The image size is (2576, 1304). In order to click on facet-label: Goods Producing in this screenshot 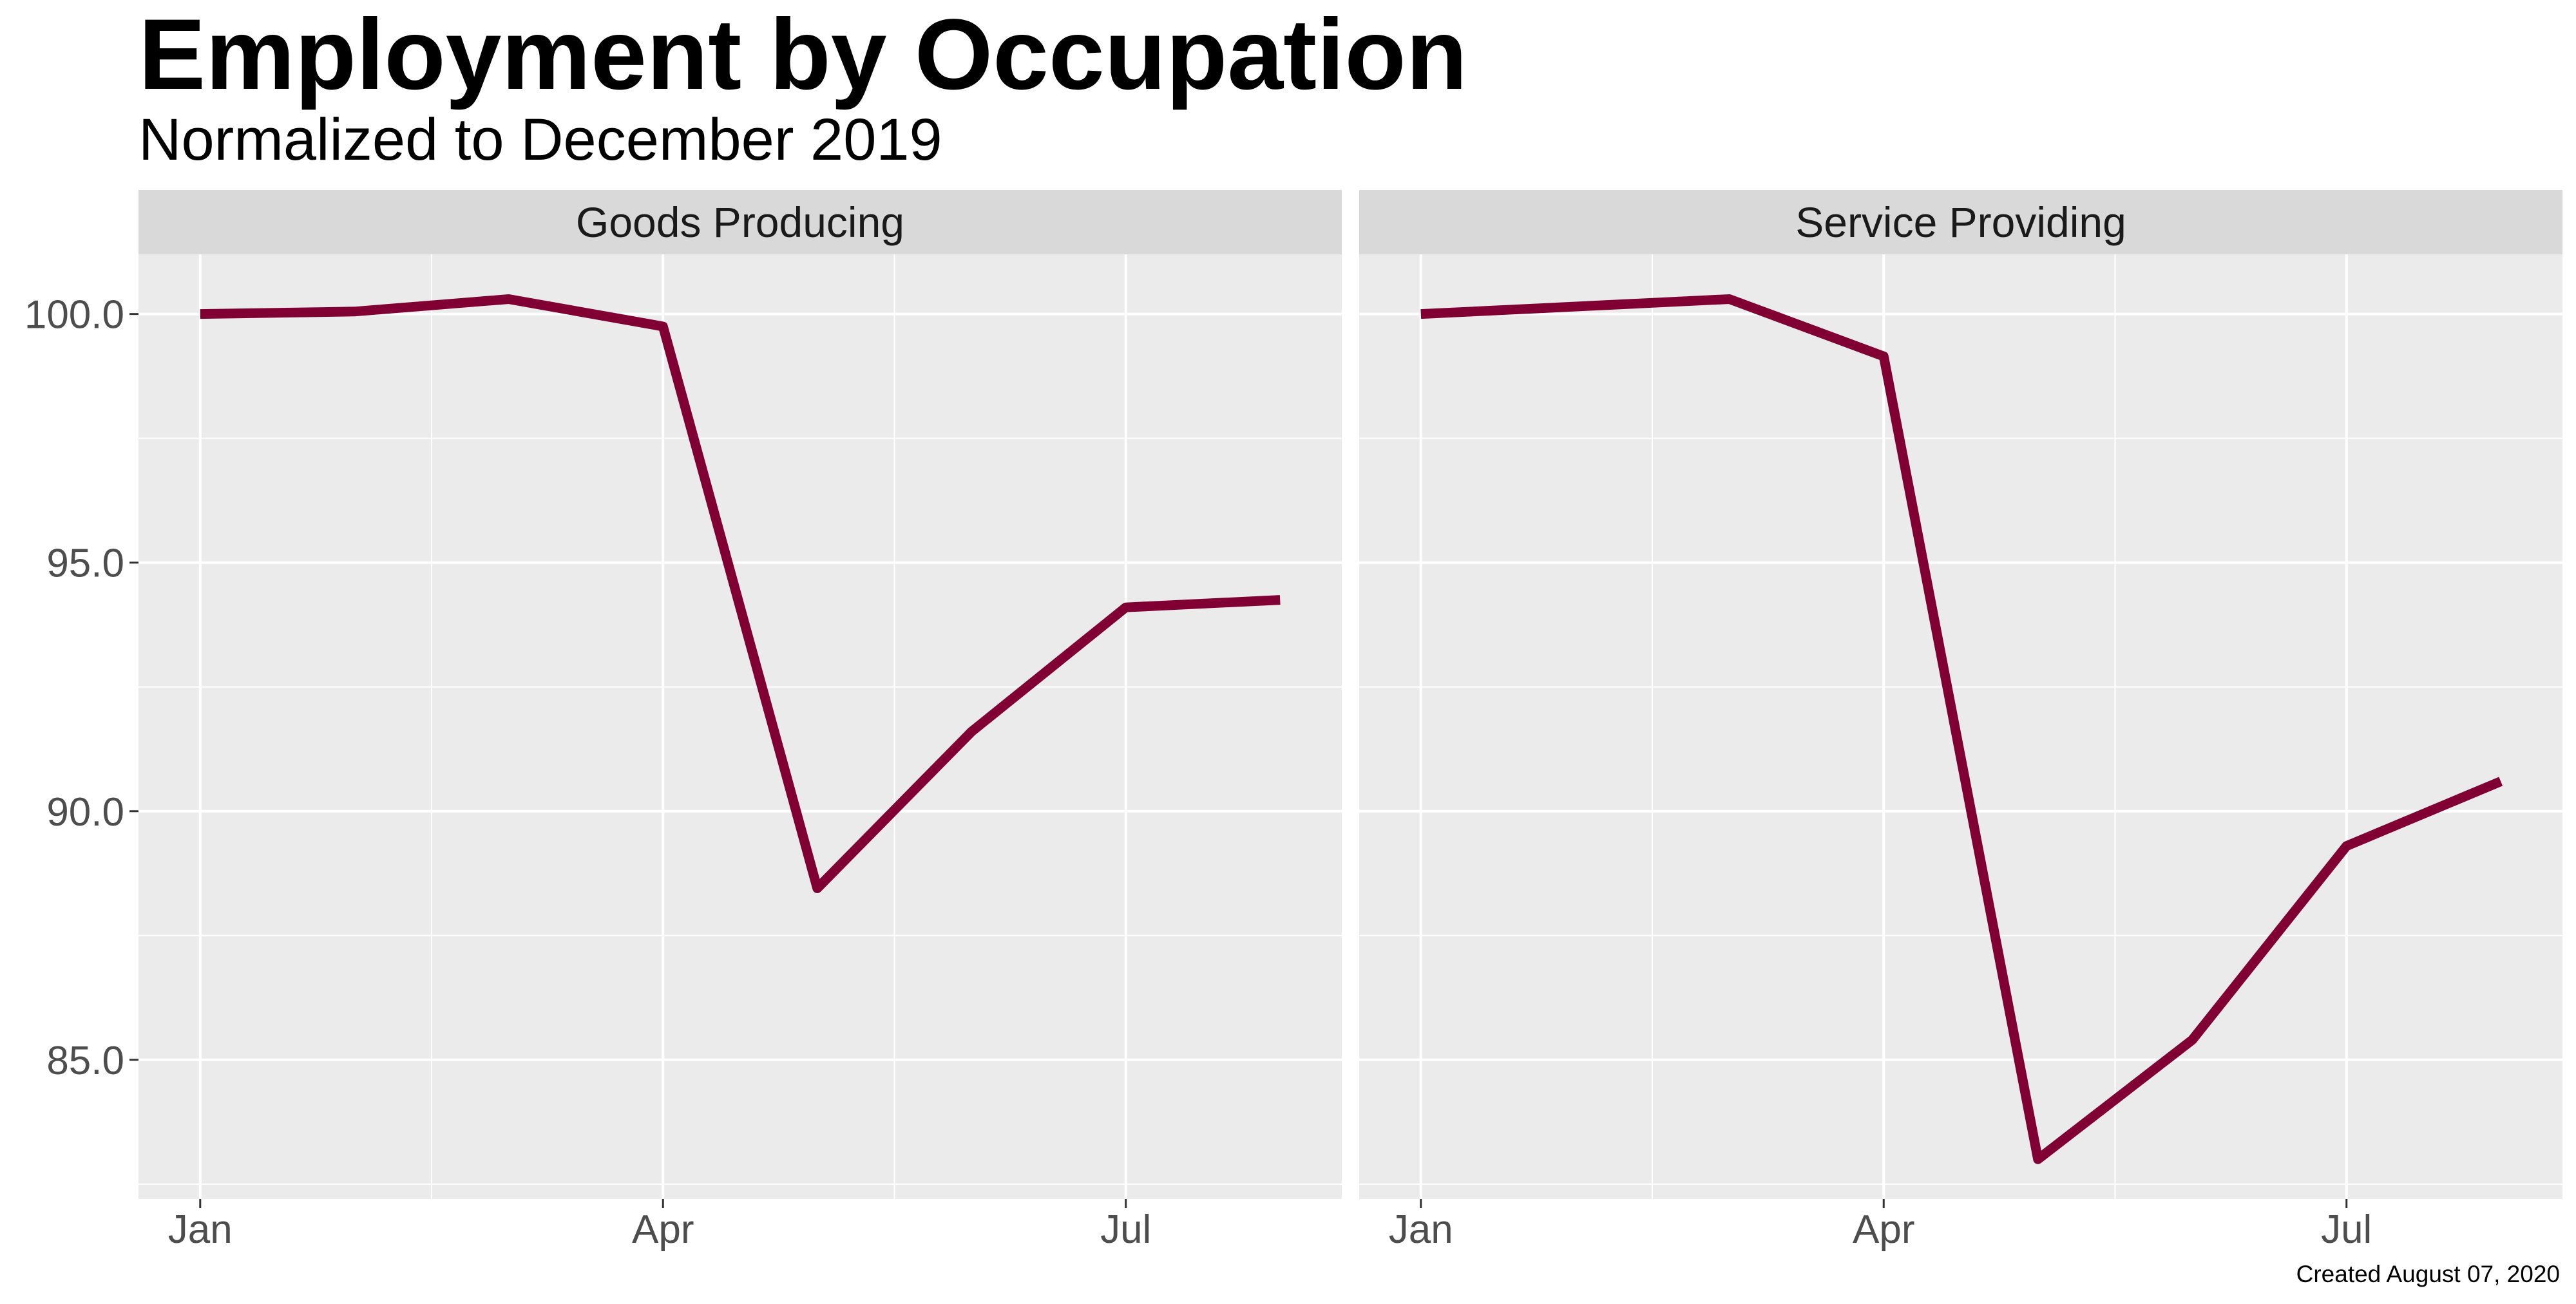, I will do `click(740, 222)`.